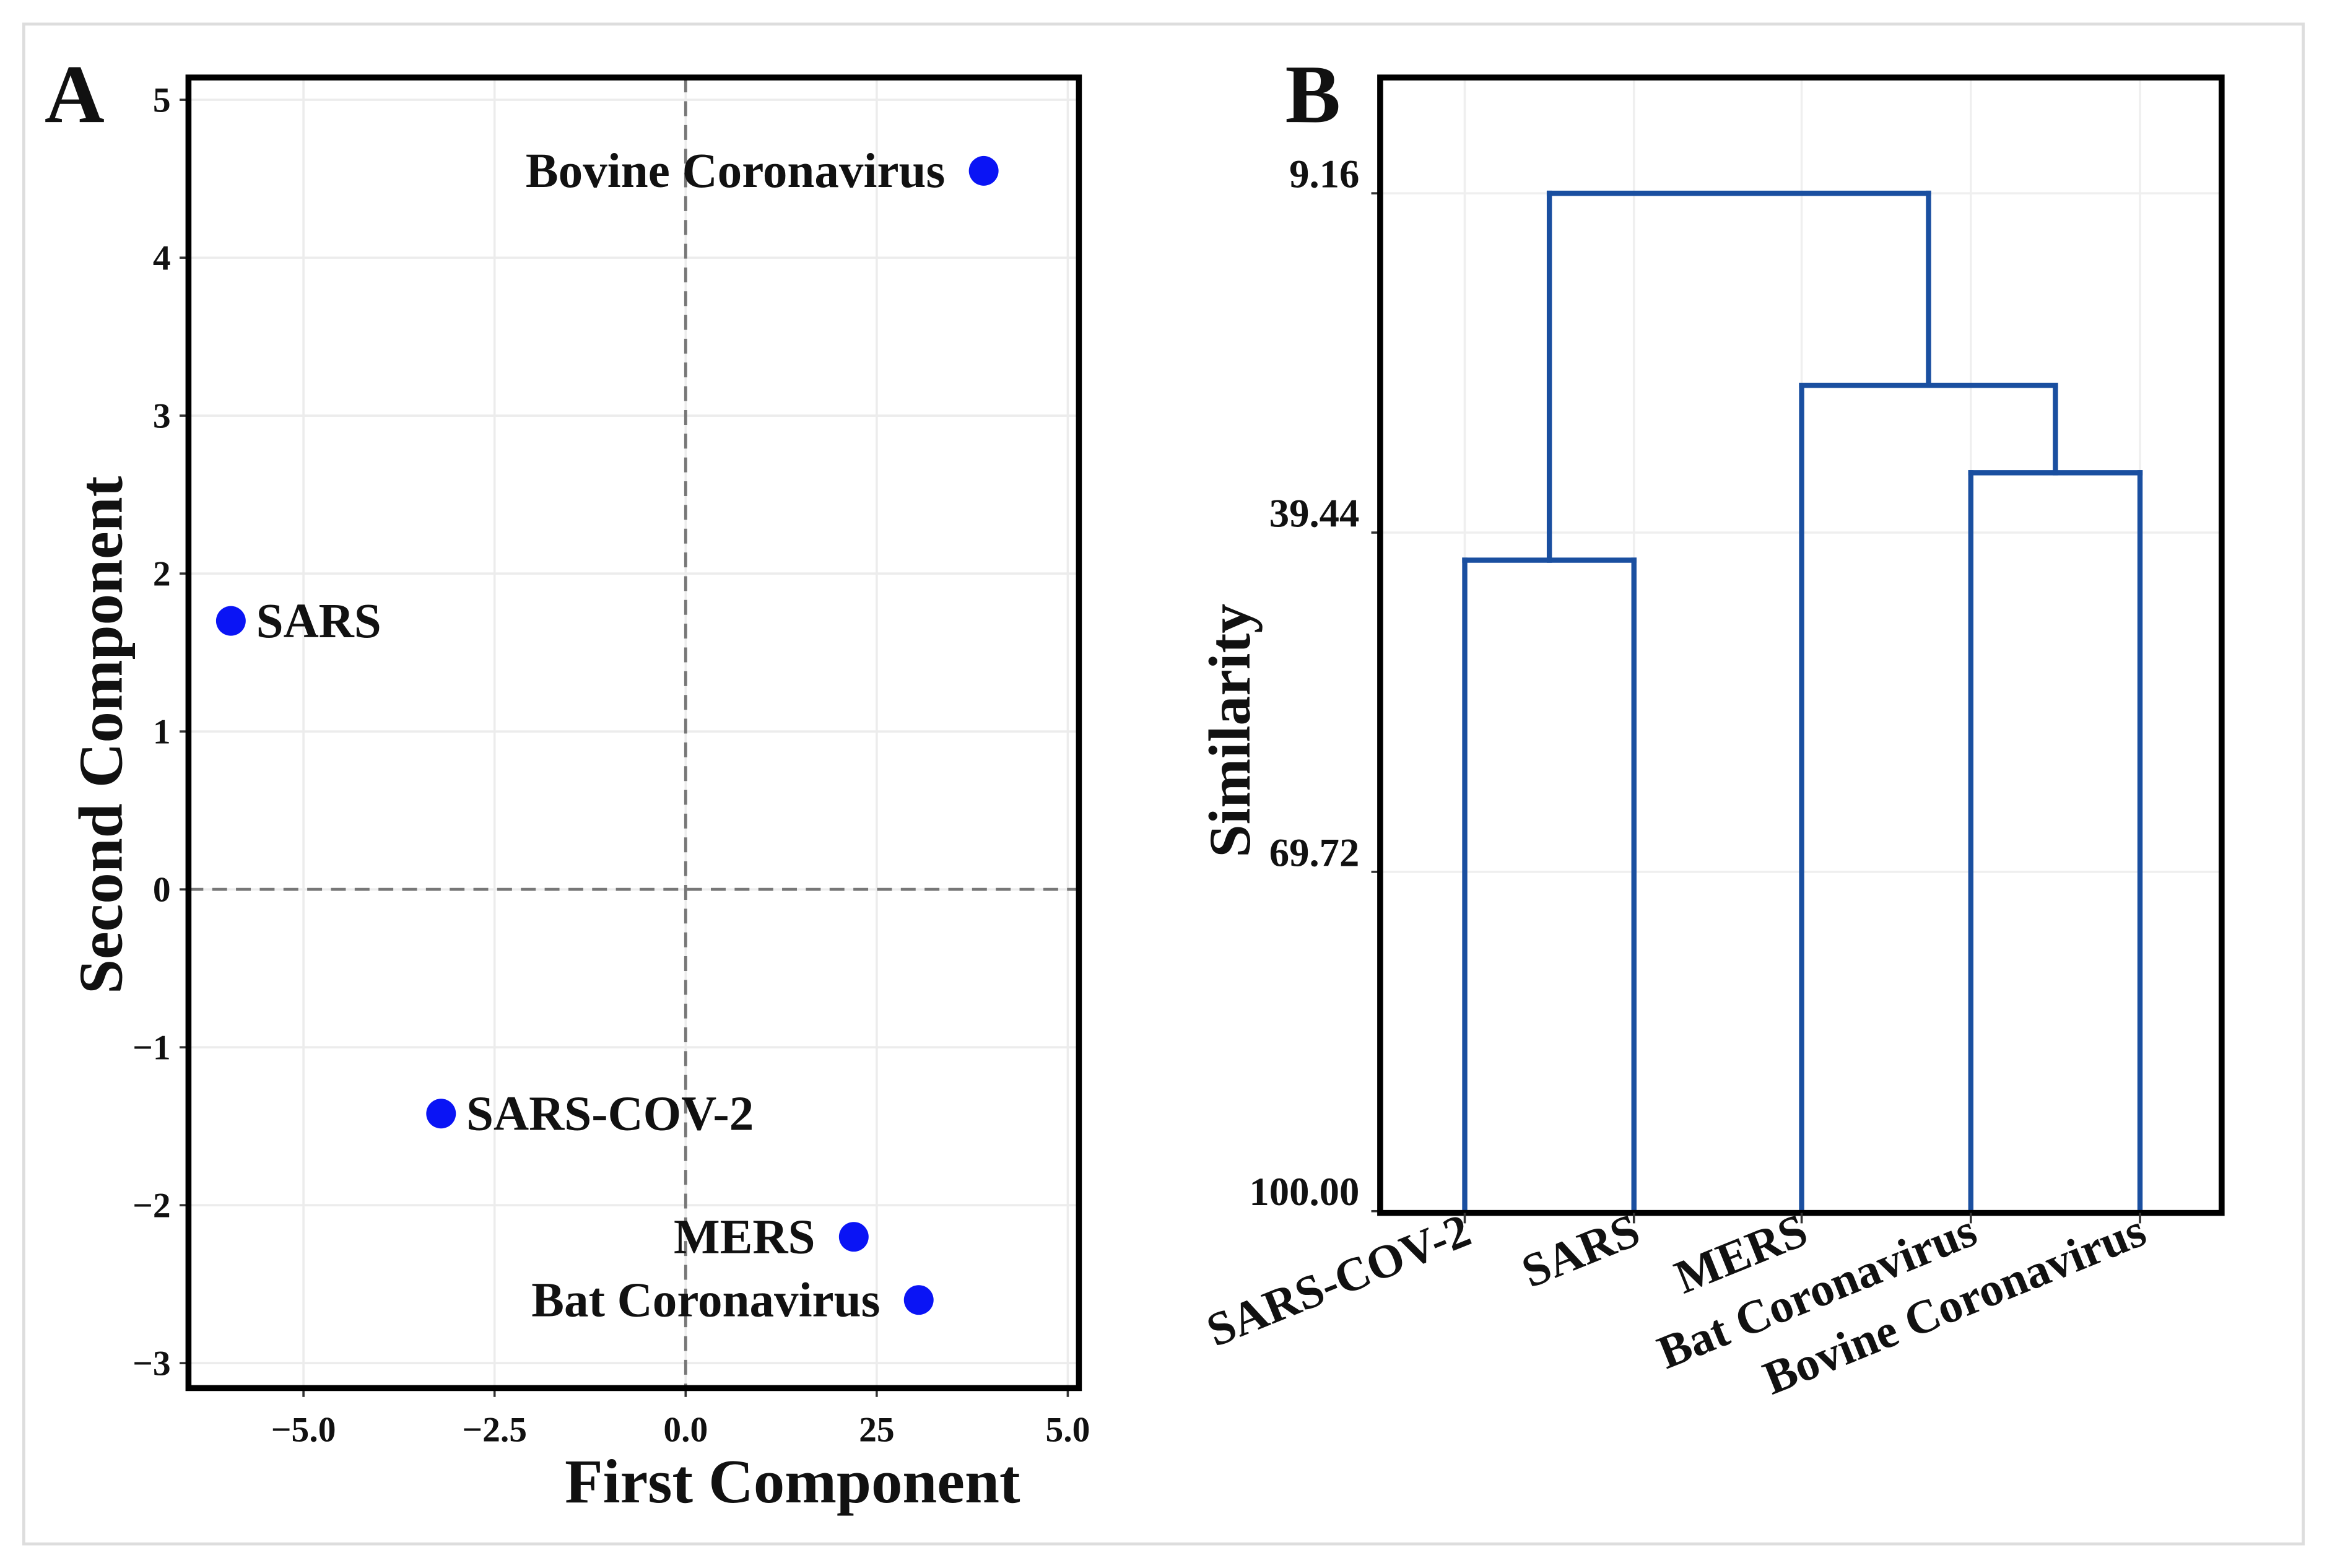 This screenshot has width=2327, height=1568. Describe the element at coordinates (1315, 512) in the screenshot. I see `y-tick-label: 39.44` at that location.